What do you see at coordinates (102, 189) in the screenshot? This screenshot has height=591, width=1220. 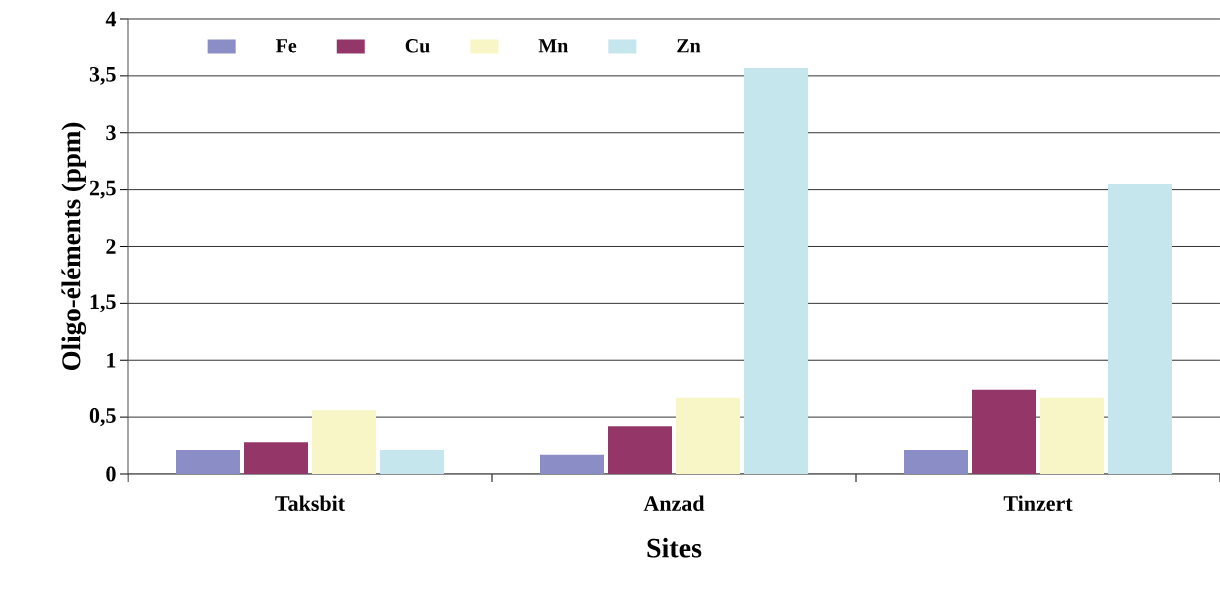 I see `y-tick-label: 2,5` at bounding box center [102, 189].